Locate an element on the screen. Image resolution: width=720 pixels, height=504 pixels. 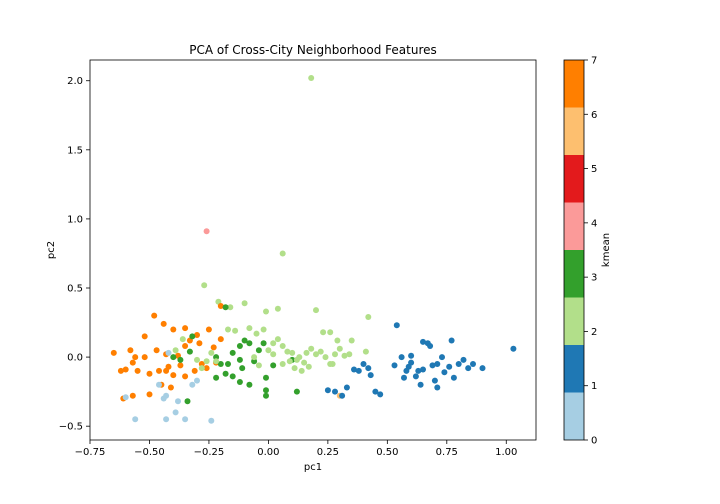
x-tick-label: 0.00 is located at coordinates (268, 452).